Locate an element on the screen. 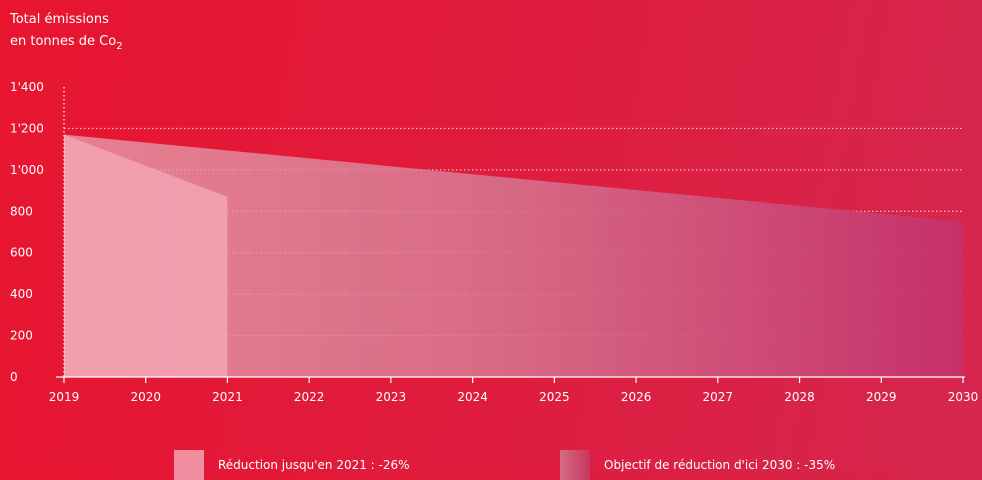 This screenshot has width=982, height=480. y-tick-label-800: 800 is located at coordinates (21, 211).